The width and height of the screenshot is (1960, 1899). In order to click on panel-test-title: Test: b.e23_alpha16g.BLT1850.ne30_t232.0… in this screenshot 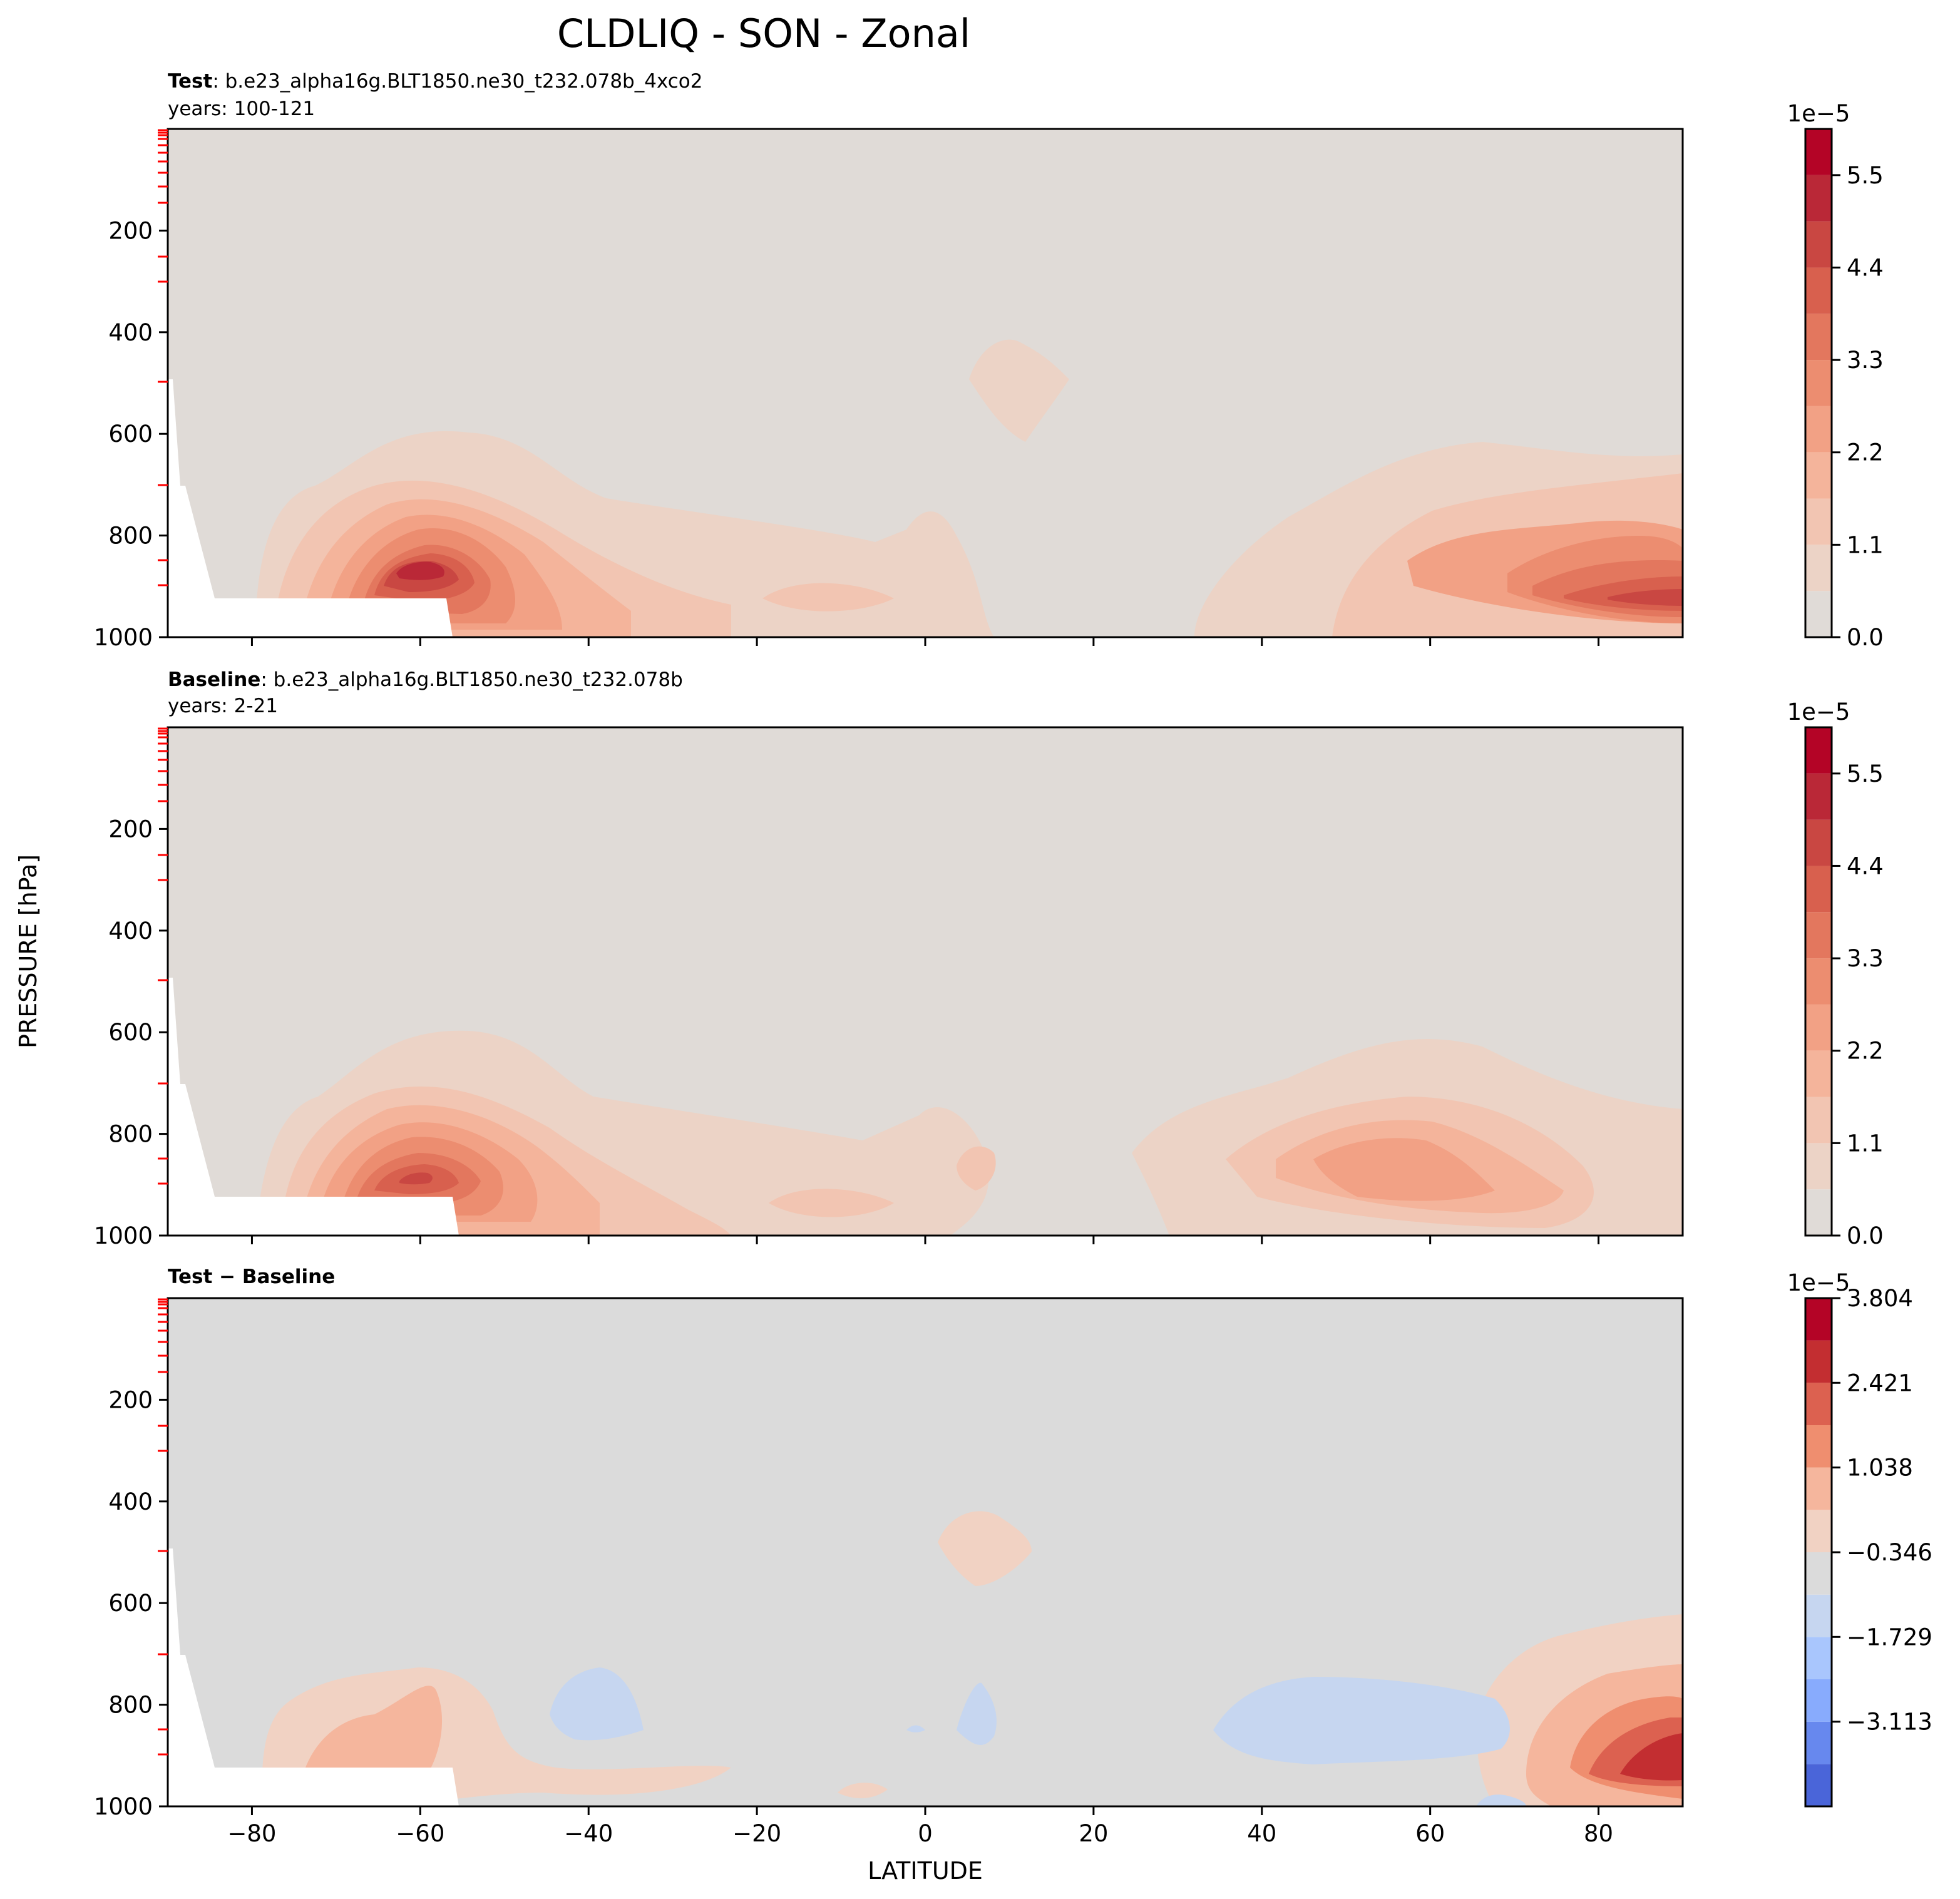, I will do `click(435, 81)`.